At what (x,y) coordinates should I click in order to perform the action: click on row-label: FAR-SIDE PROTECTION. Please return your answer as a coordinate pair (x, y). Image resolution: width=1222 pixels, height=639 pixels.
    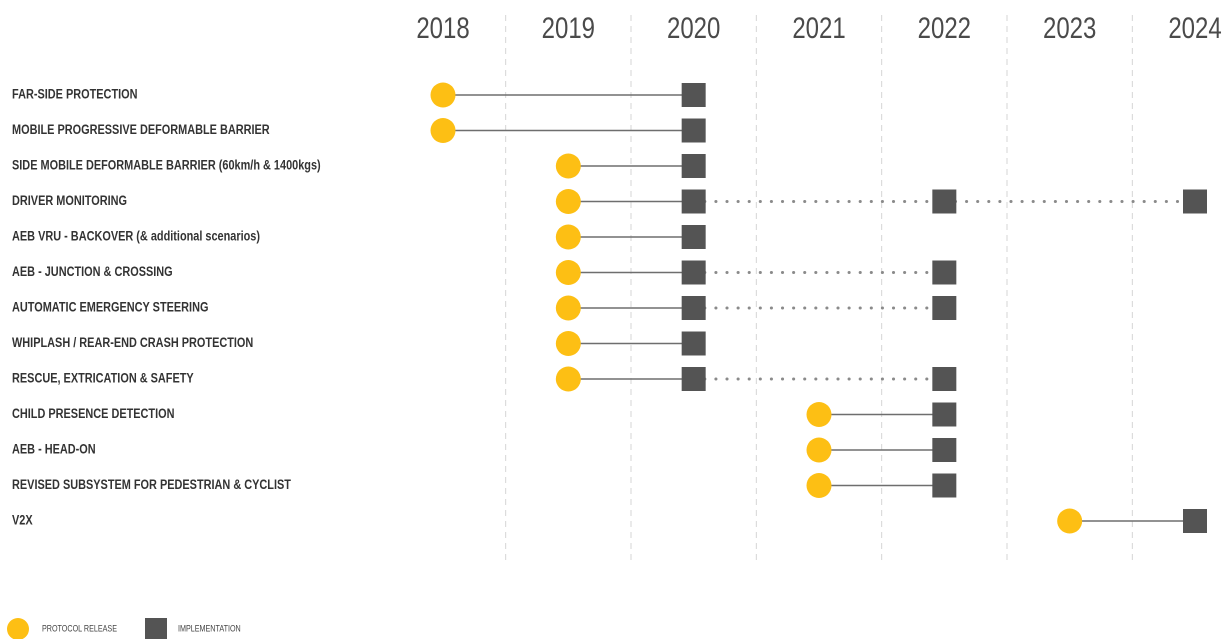
    Looking at the image, I should click on (75, 94).